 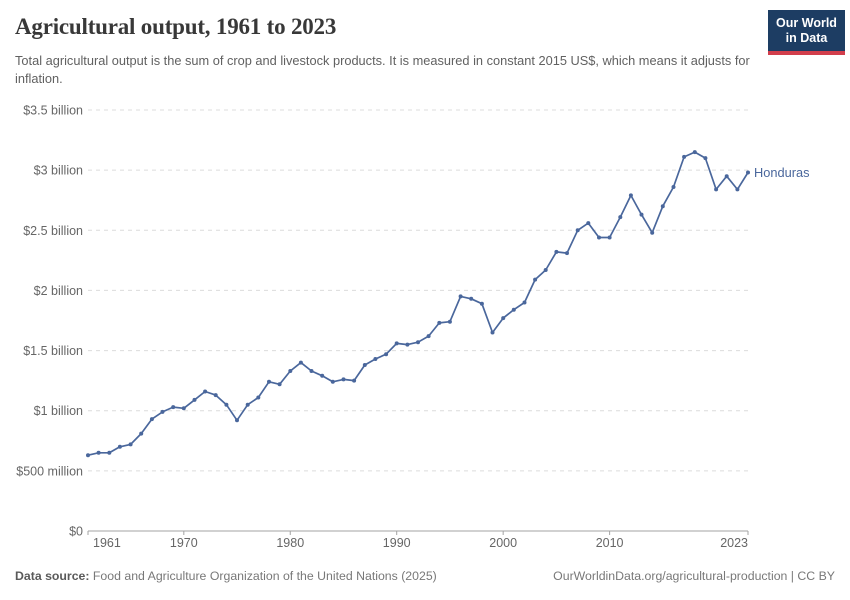 What do you see at coordinates (290, 543) in the screenshot?
I see `x-axis-tick-label: 1980` at bounding box center [290, 543].